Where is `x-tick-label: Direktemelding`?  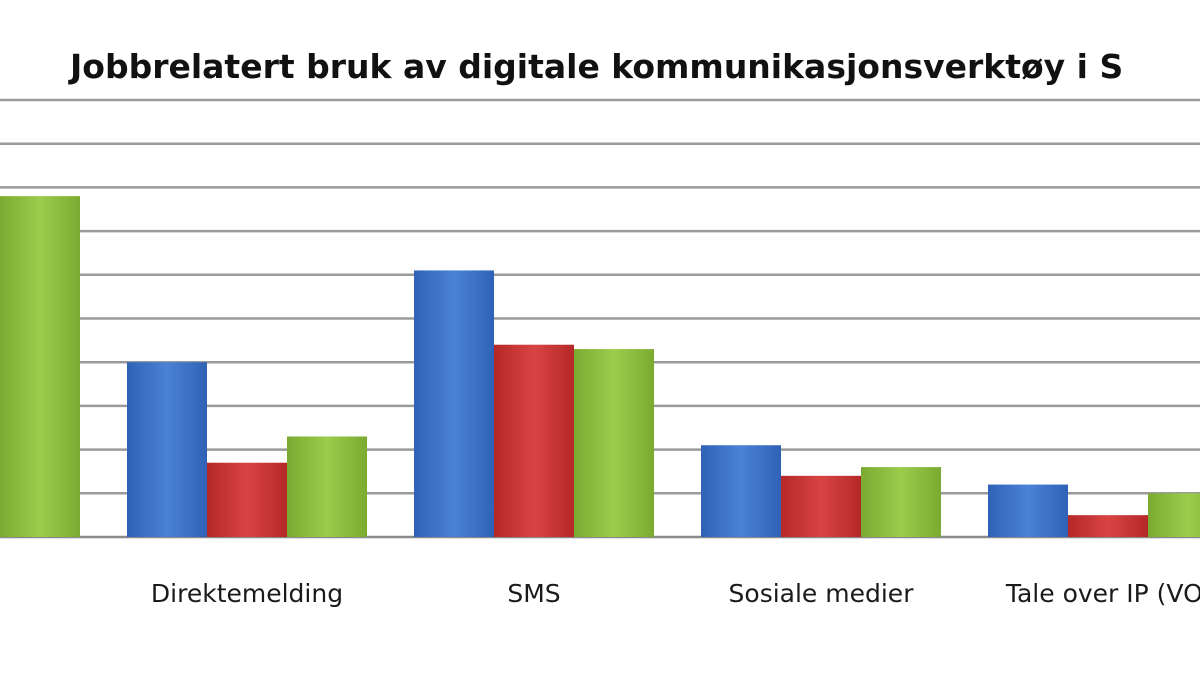 x-tick-label: Direktemelding is located at coordinates (247, 593).